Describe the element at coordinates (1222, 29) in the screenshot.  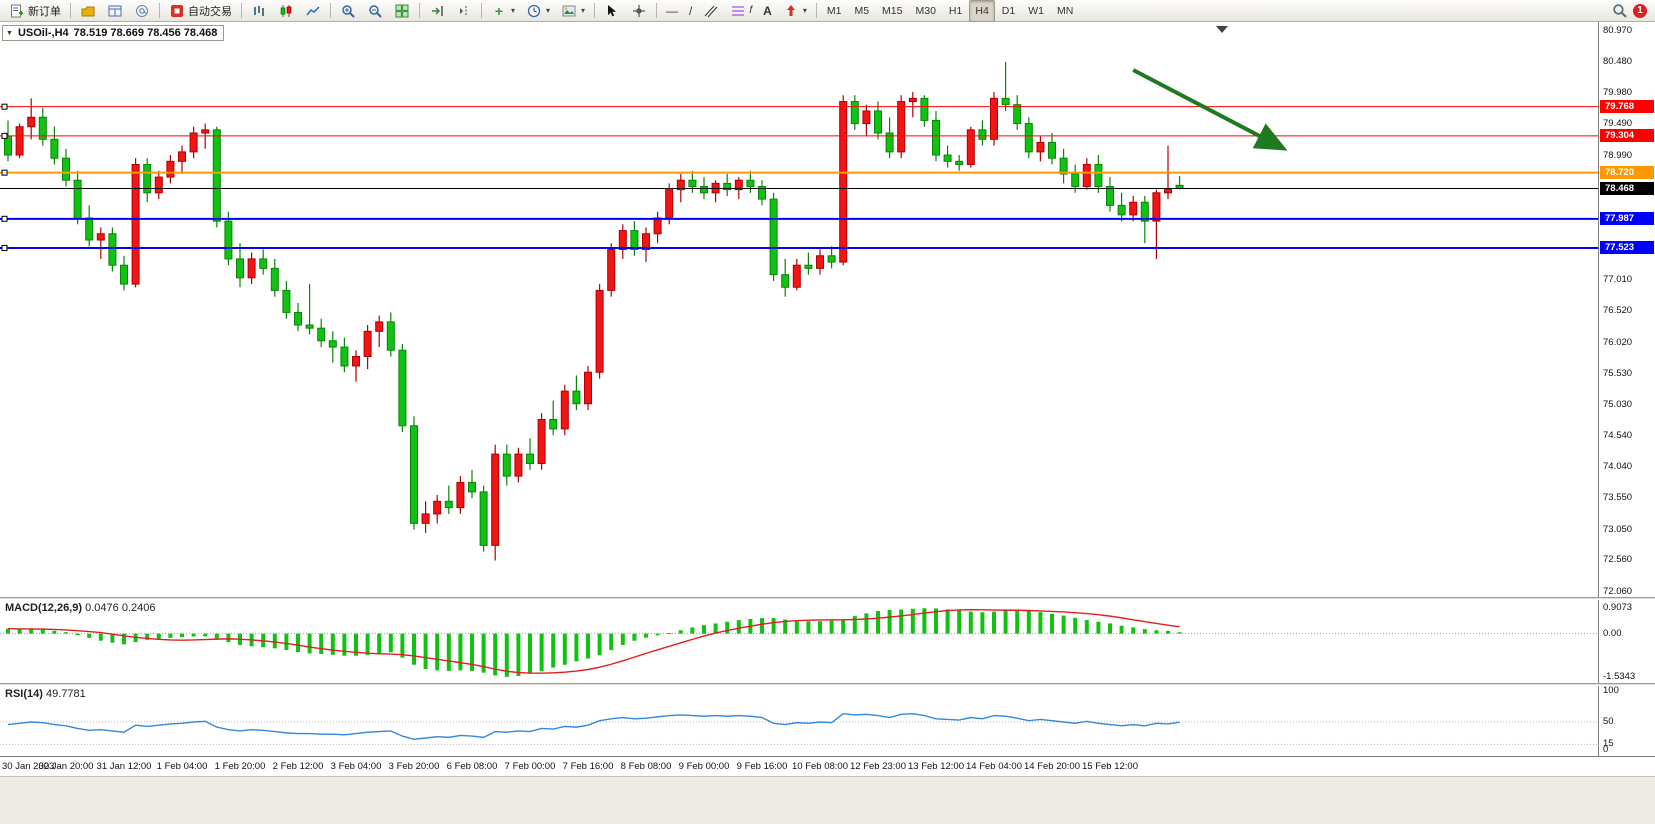
I see `chart-shift-marker` at that location.